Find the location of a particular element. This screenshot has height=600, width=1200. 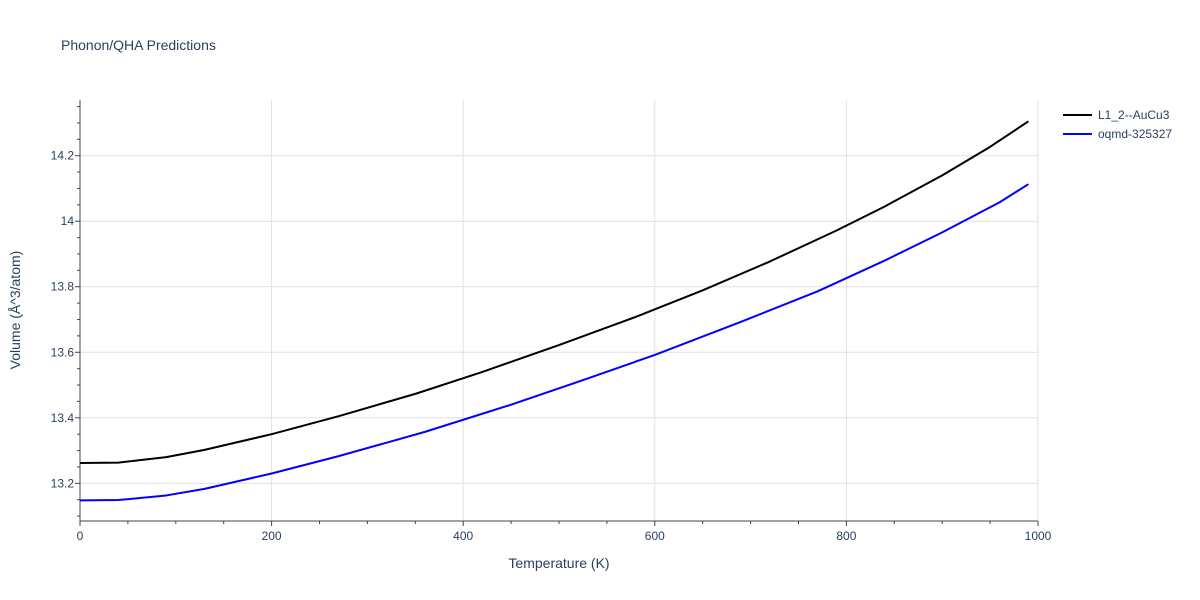

y-axis-title: Volume (Å^3/atom) is located at coordinates (15, 310).